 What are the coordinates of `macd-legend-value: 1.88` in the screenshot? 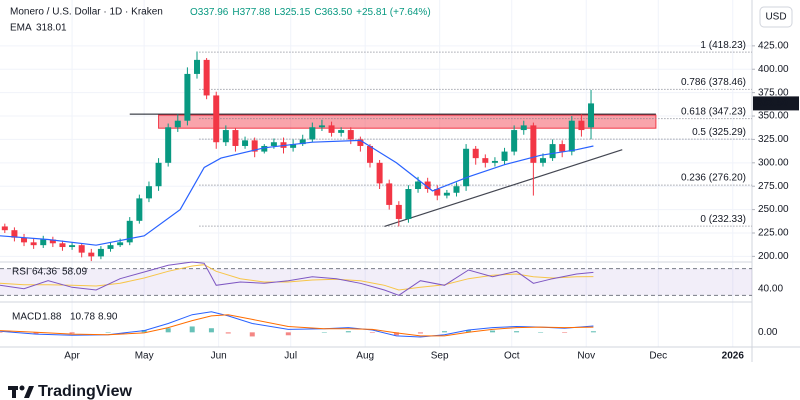 It's located at (52, 317).